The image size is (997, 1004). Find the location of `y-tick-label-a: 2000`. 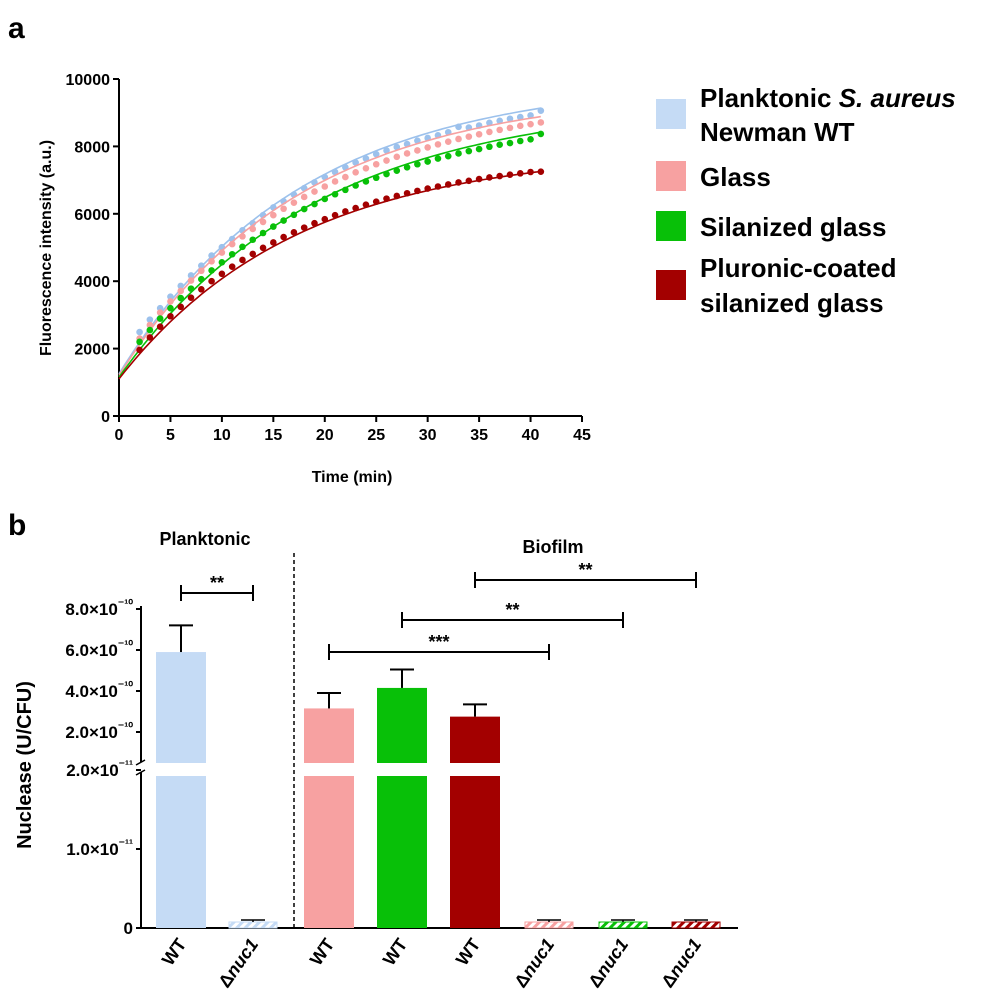

y-tick-label-a: 2000 is located at coordinates (92, 350).